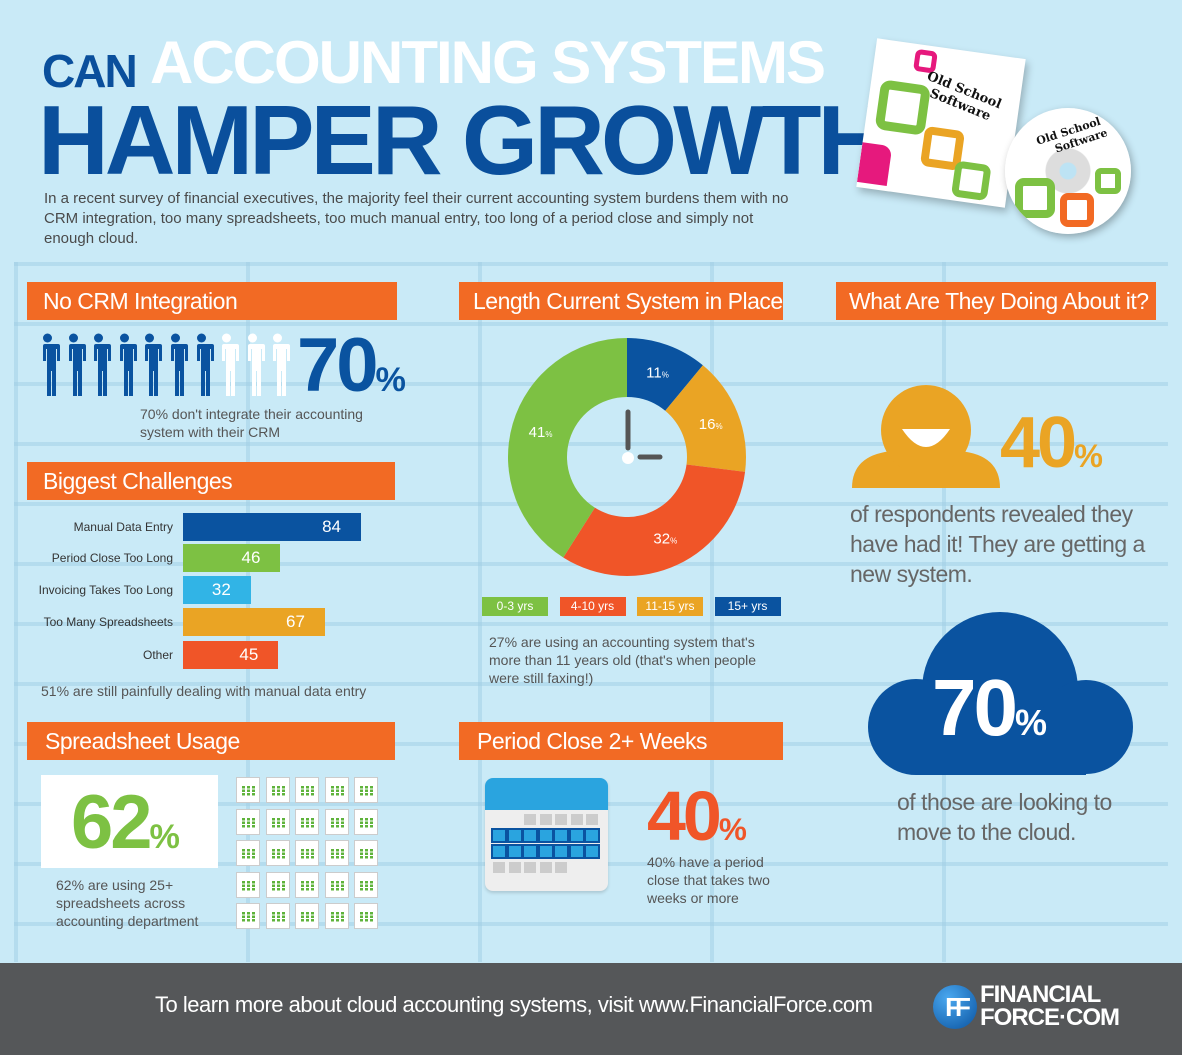 Image resolution: width=1182 pixels, height=1055 pixels. Describe the element at coordinates (211, 481) in the screenshot. I see `challenges-header: Biggest Challenges` at that location.